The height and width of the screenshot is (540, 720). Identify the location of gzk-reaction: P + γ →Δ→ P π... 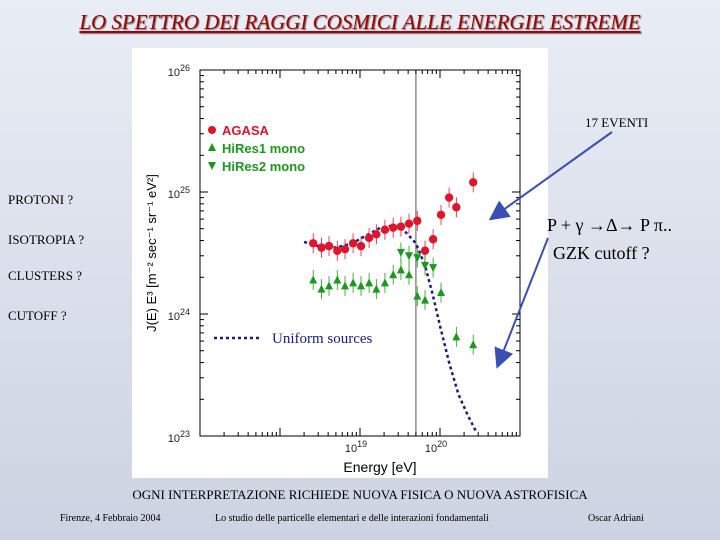
(609, 225).